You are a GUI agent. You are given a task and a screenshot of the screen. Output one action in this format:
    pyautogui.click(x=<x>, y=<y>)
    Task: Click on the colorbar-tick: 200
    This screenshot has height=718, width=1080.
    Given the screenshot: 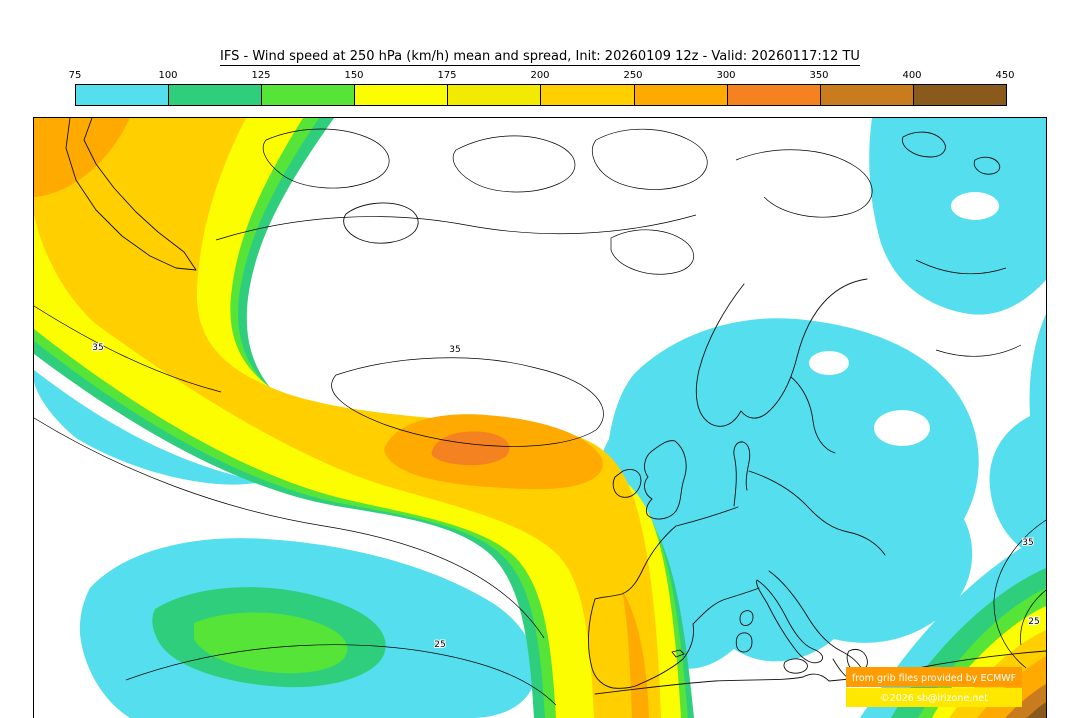 What is the action you would take?
    pyautogui.click(x=540, y=75)
    